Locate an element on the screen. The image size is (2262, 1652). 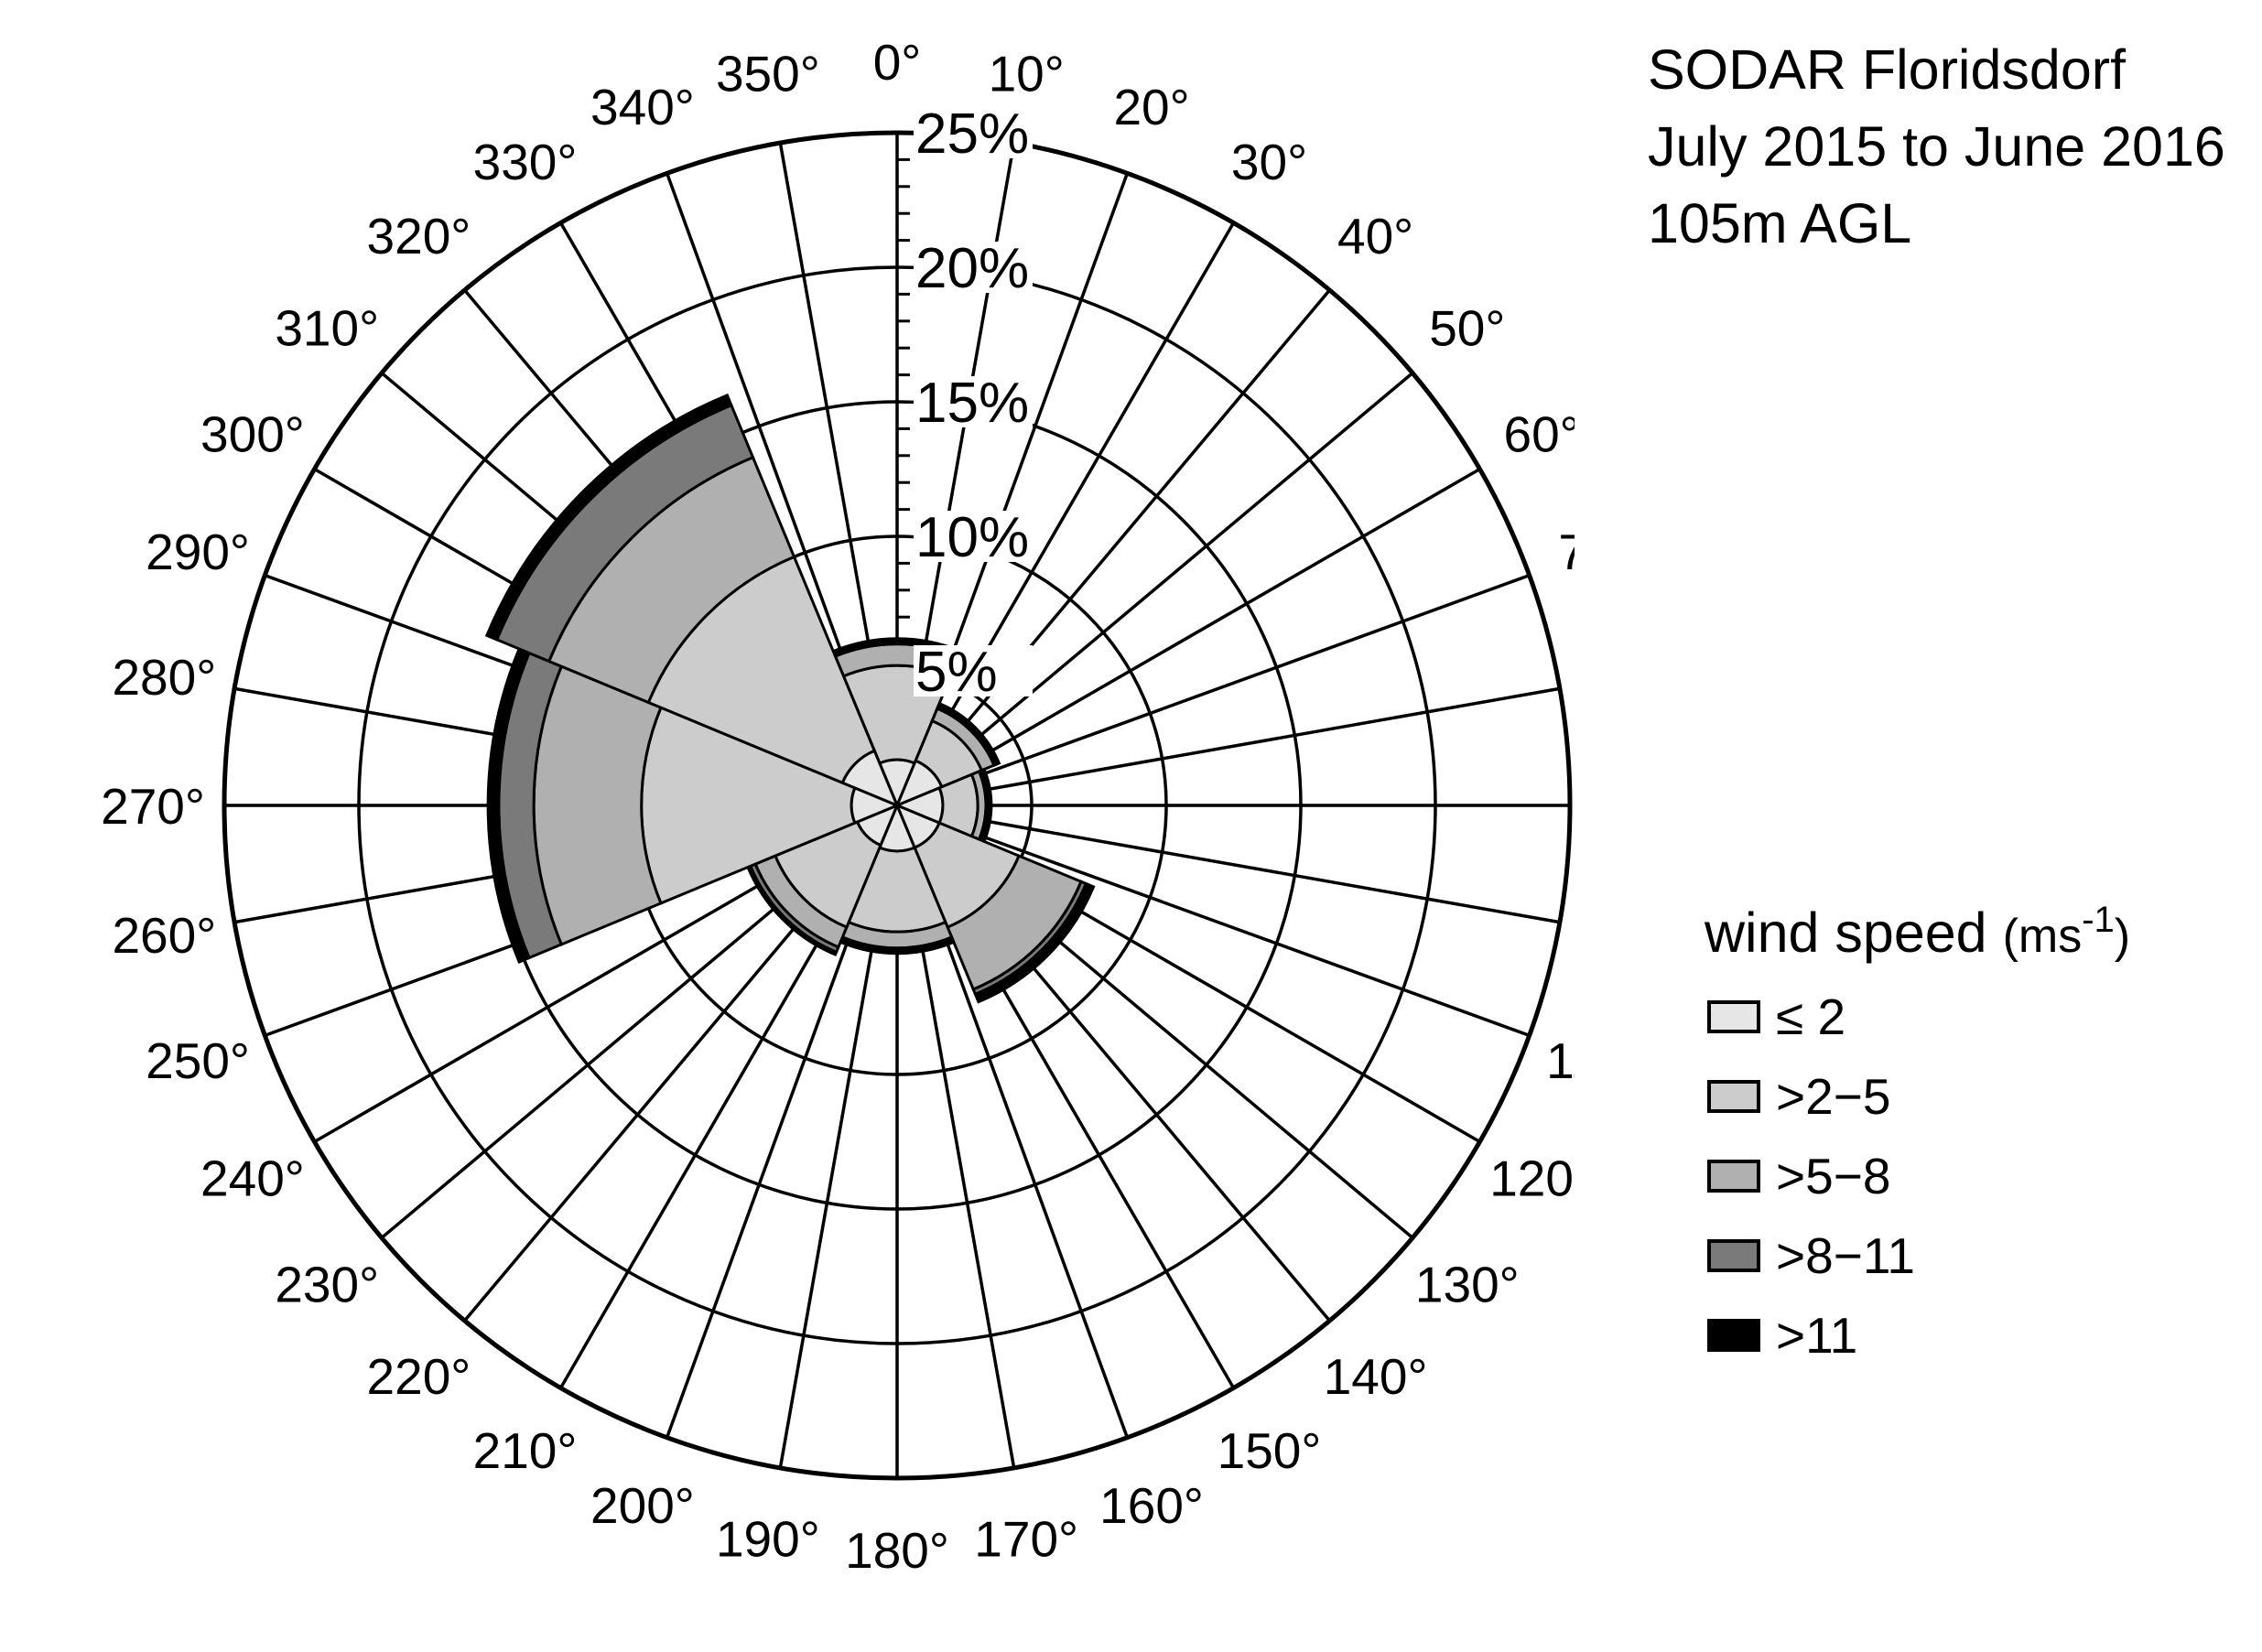
legend-item-2-5: >2−5 is located at coordinates (1842, 1114).